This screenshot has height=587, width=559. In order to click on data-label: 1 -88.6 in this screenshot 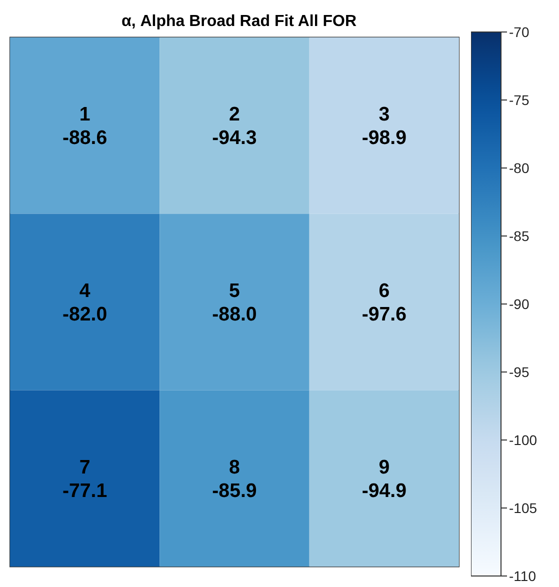, I will do `click(85, 127)`.